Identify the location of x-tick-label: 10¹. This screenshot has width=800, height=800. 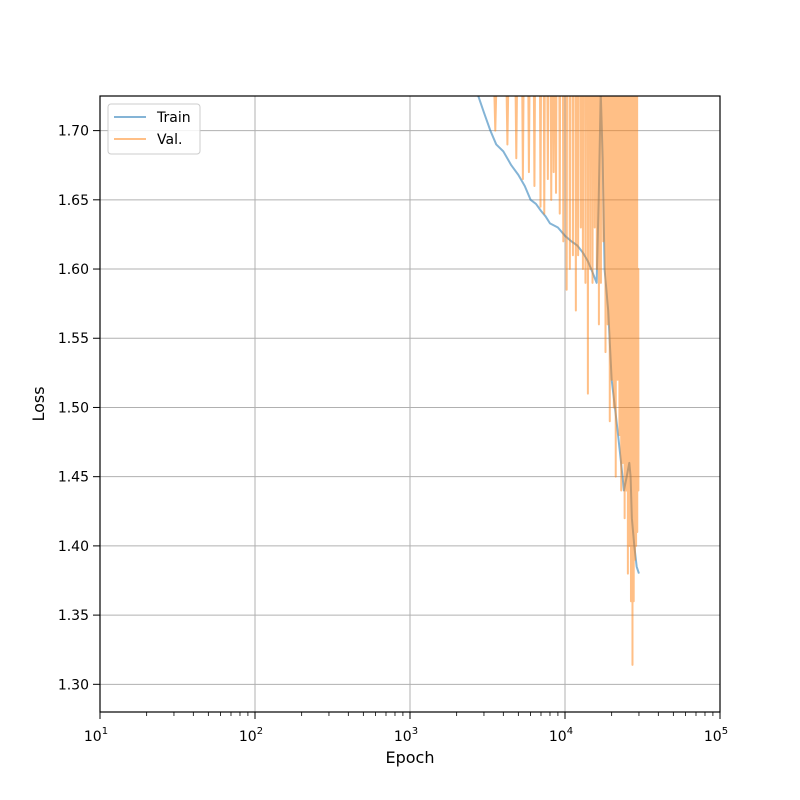
(96, 735).